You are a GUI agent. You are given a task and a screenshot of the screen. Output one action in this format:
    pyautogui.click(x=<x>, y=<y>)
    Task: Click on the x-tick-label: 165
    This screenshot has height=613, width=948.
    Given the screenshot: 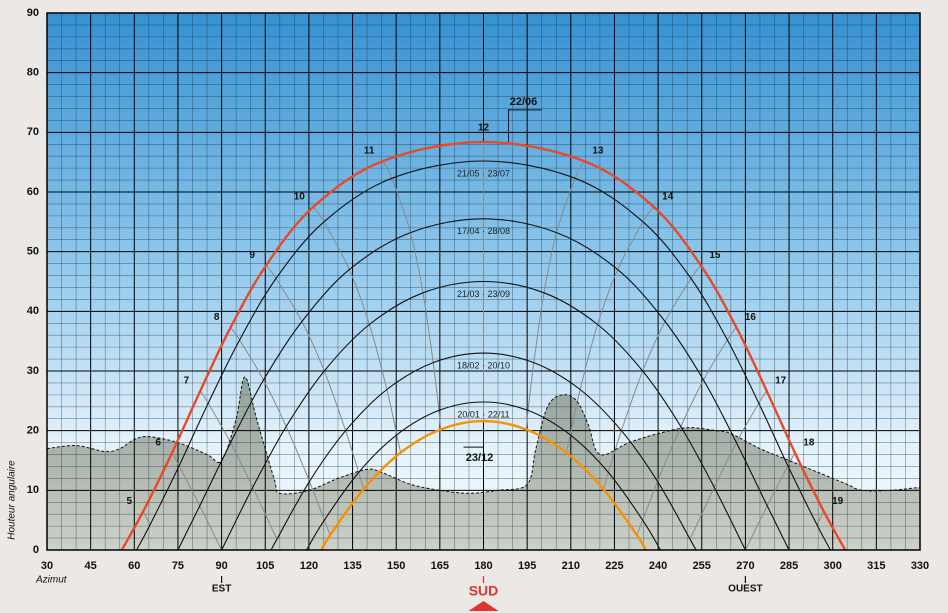 What is the action you would take?
    pyautogui.click(x=440, y=566)
    